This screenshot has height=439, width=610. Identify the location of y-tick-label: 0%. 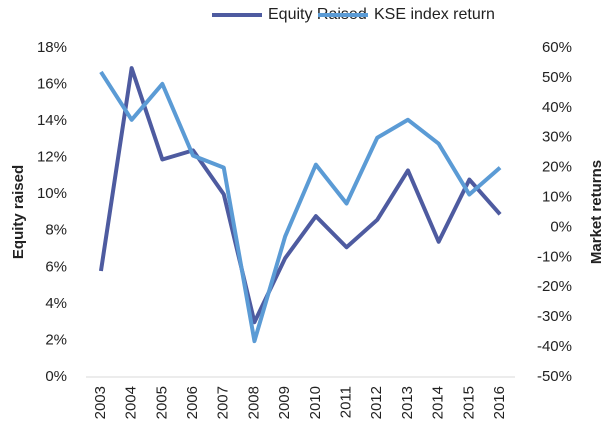
(56, 376).